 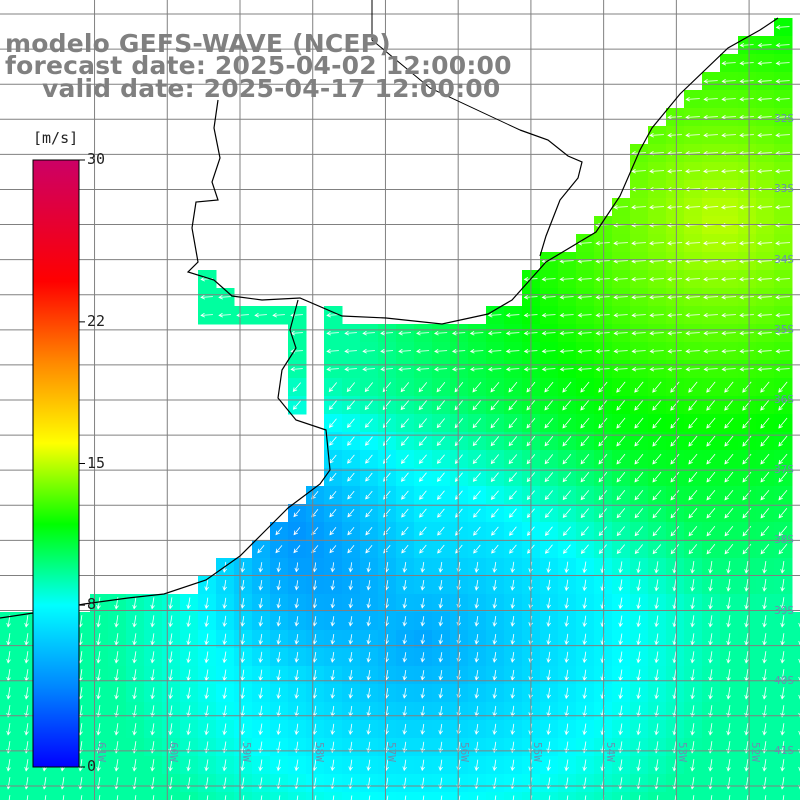 What do you see at coordinates (784, 399) in the screenshot?
I see `latitude-label: 36S` at bounding box center [784, 399].